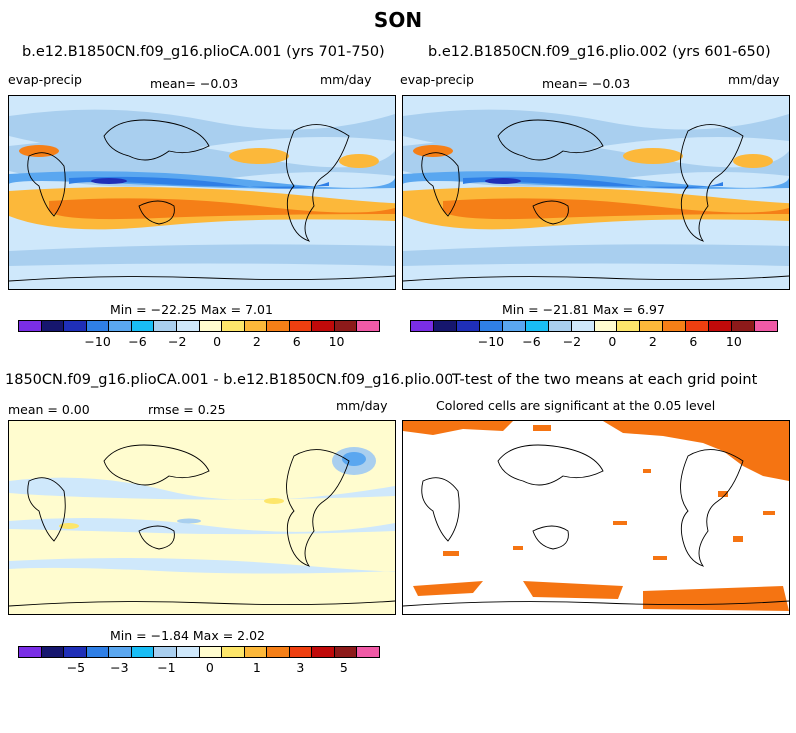 The height and width of the screenshot is (733, 796). What do you see at coordinates (362, 405) in the screenshot?
I see `panel3-units: mm/day` at bounding box center [362, 405].